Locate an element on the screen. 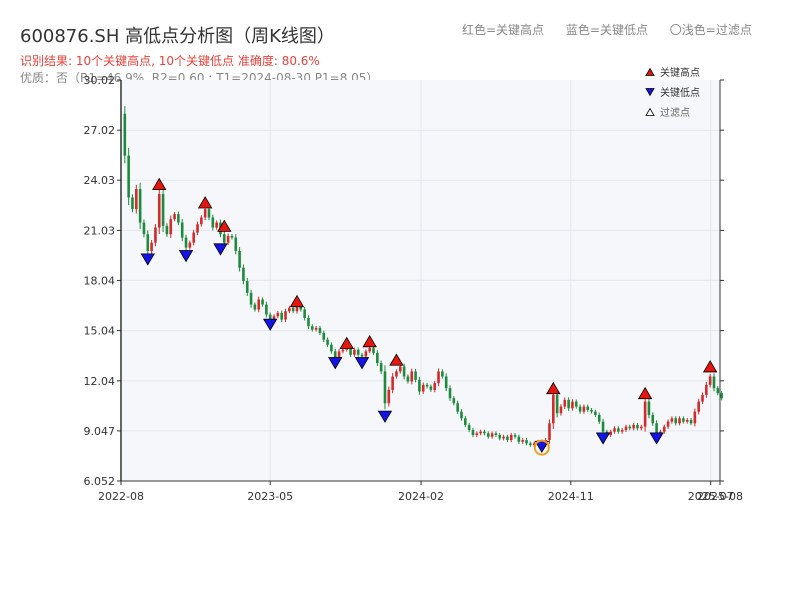 The image size is (800, 600). legend-key-low-label: 关键低点 is located at coordinates (680, 92).